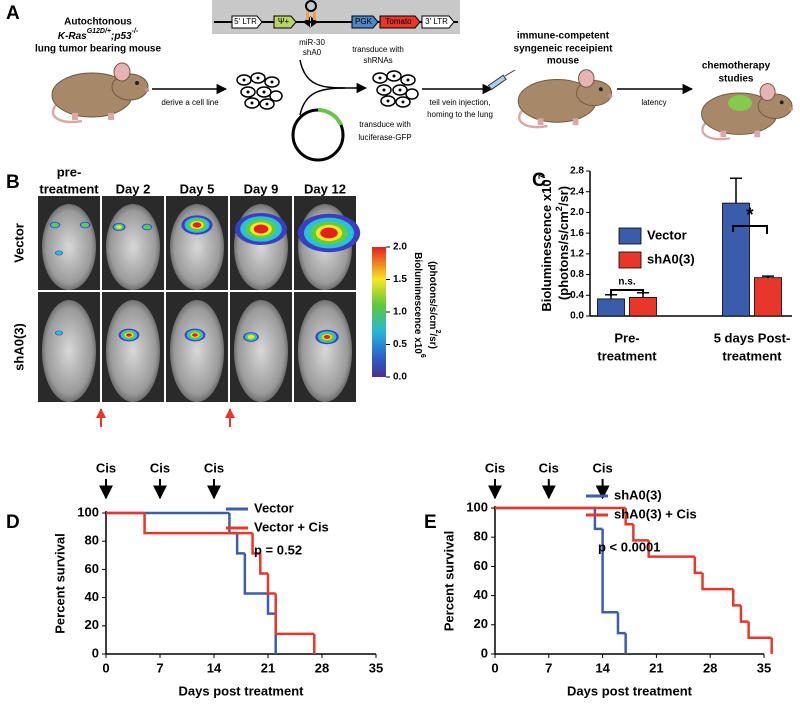  Describe the element at coordinates (539, 180) in the screenshot. I see `panel-letter: C` at that location.